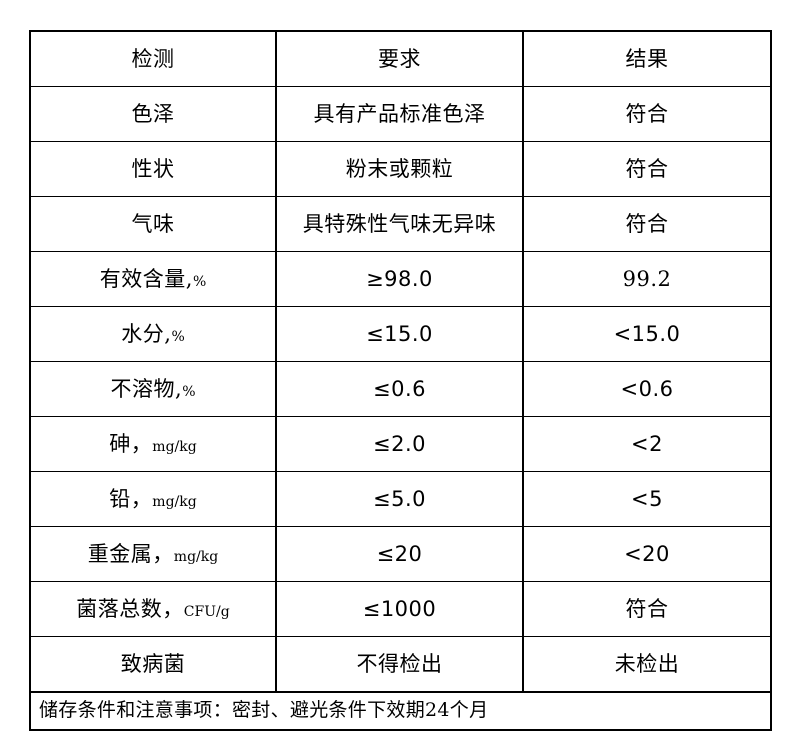 Image resolution: width=800 pixels, height=750 pixels. What do you see at coordinates (131, 443) in the screenshot?
I see `item-label: 砷，` at bounding box center [131, 443].